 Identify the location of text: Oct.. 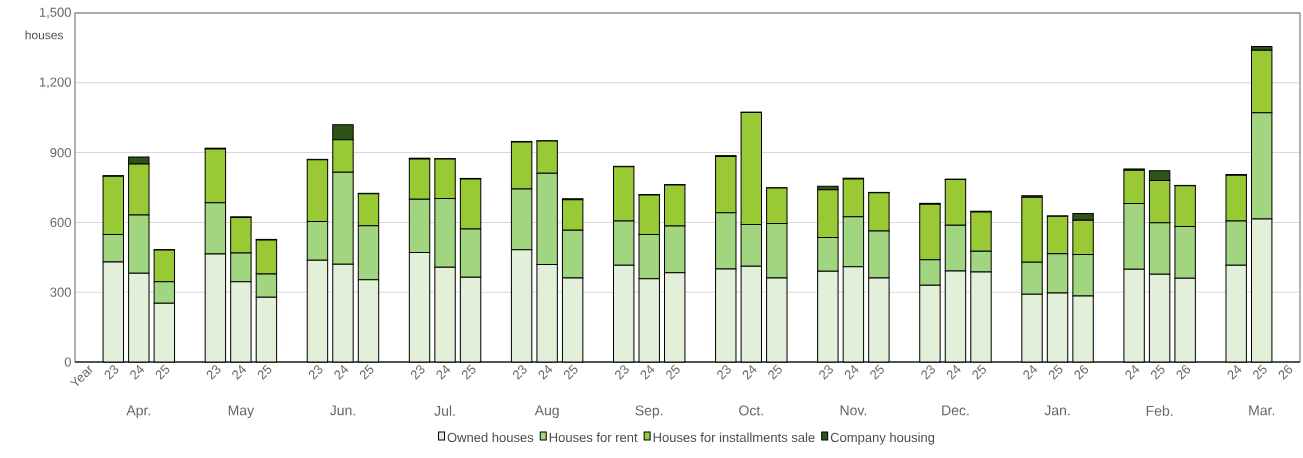
(751, 410).